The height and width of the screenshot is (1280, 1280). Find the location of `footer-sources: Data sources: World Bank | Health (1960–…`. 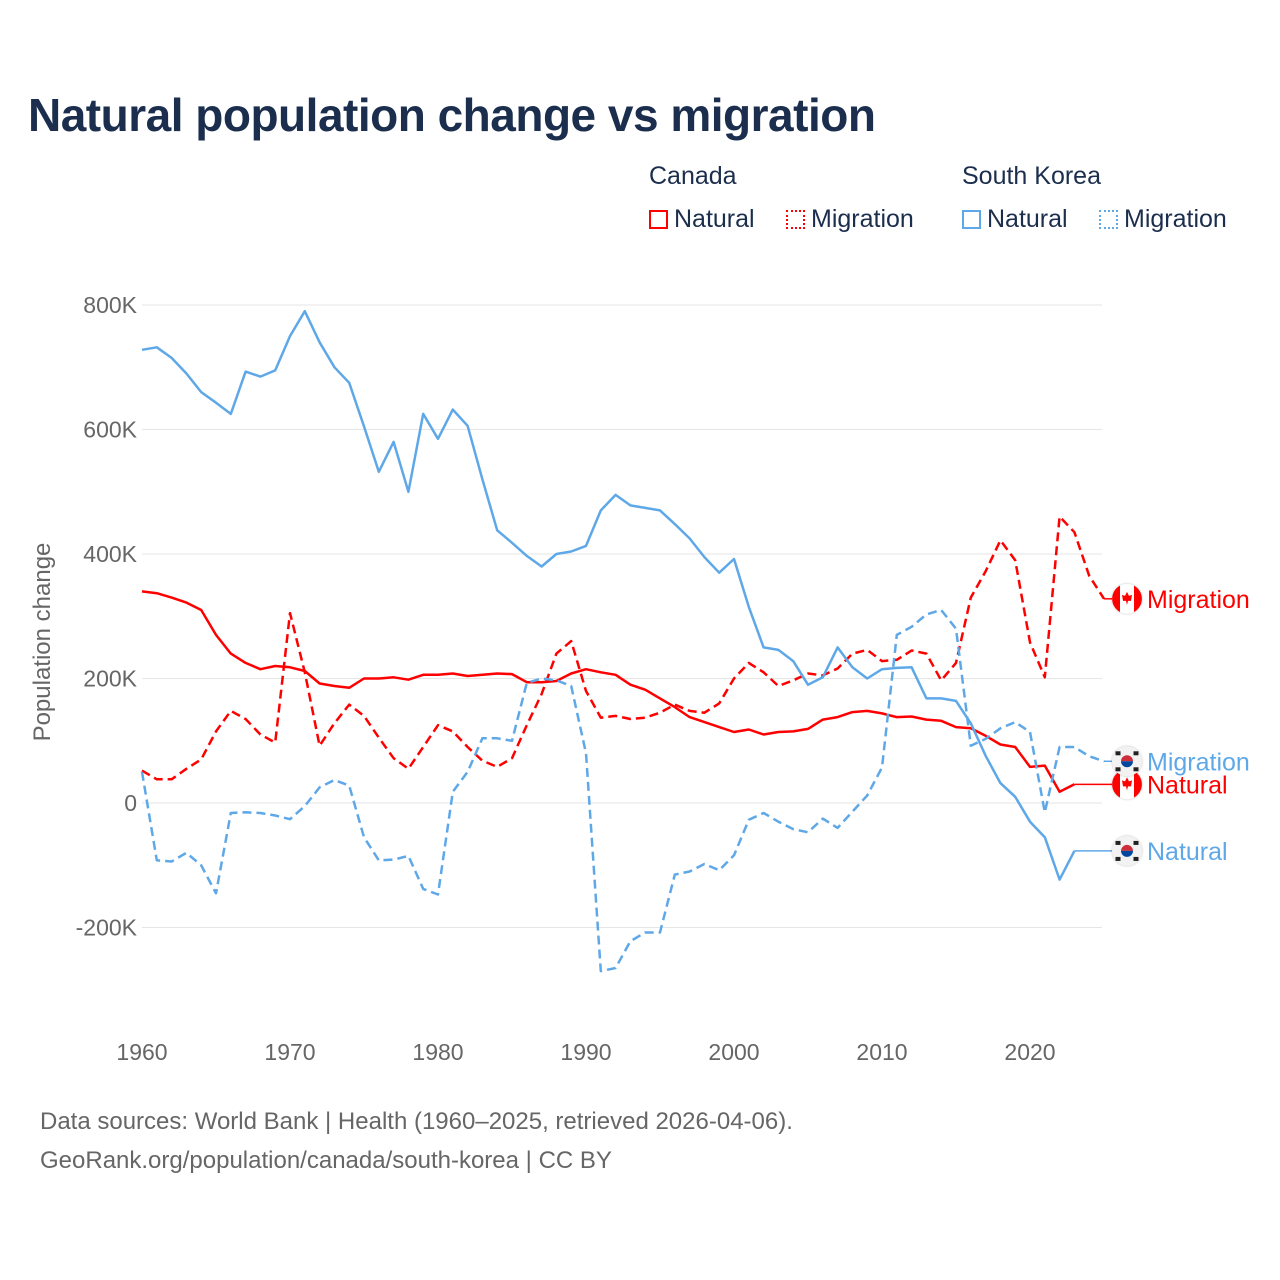

footer-sources: Data sources: World Bank | Health (1960–… is located at coordinates (416, 1121).